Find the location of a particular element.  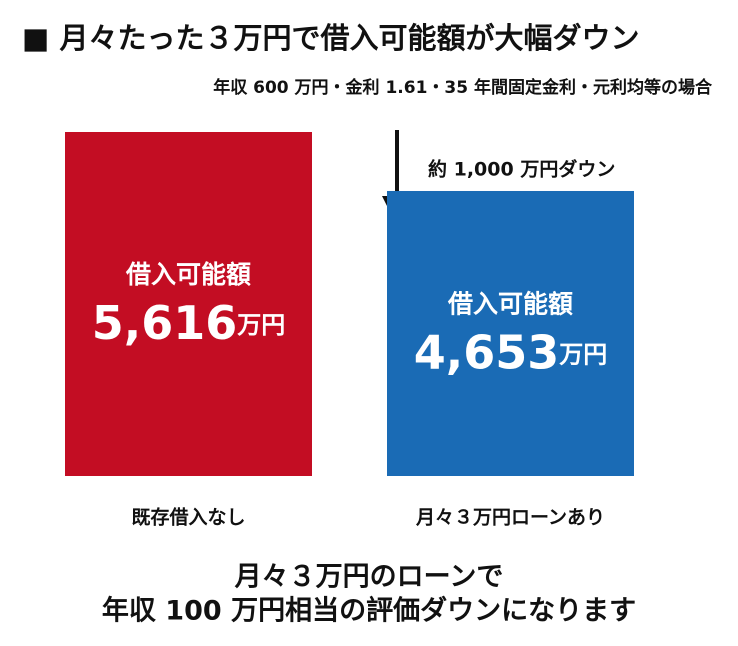

bar is located at coordinates (510, 333).